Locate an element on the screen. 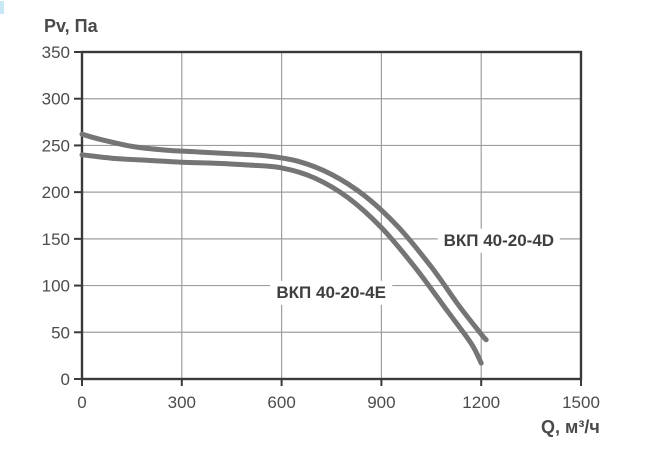 This screenshot has height=460, width=645. y-axis-title: Pv, Па is located at coordinates (71, 26).